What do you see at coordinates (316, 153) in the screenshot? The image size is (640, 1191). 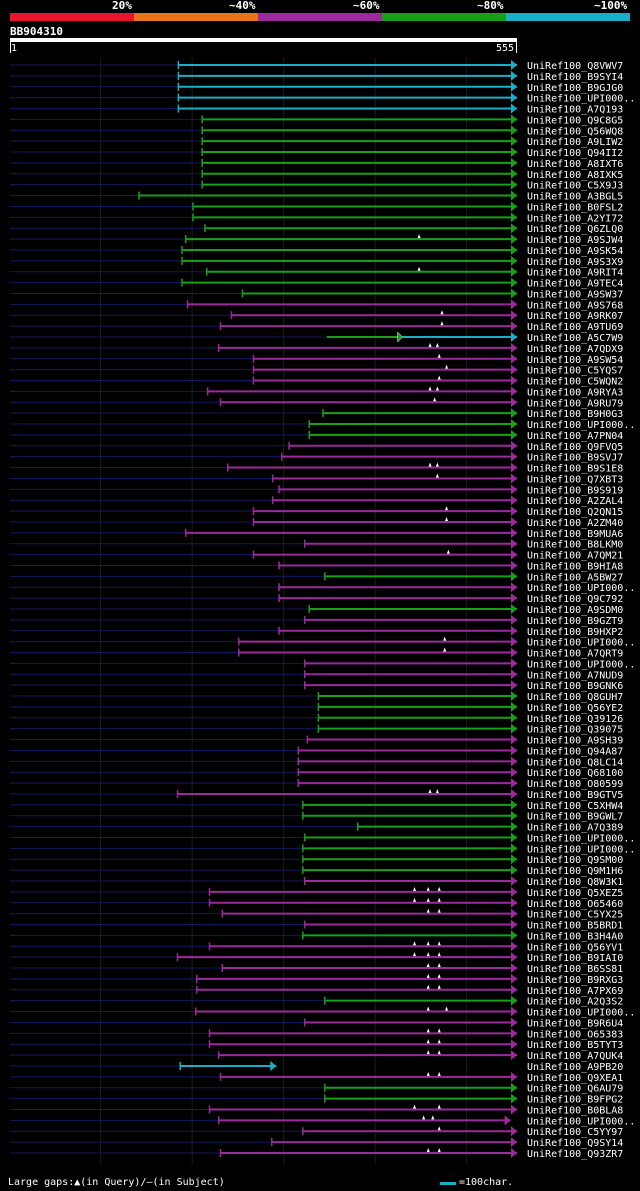 I see `hit-row: UniRef100_Q94II2` at bounding box center [316, 153].